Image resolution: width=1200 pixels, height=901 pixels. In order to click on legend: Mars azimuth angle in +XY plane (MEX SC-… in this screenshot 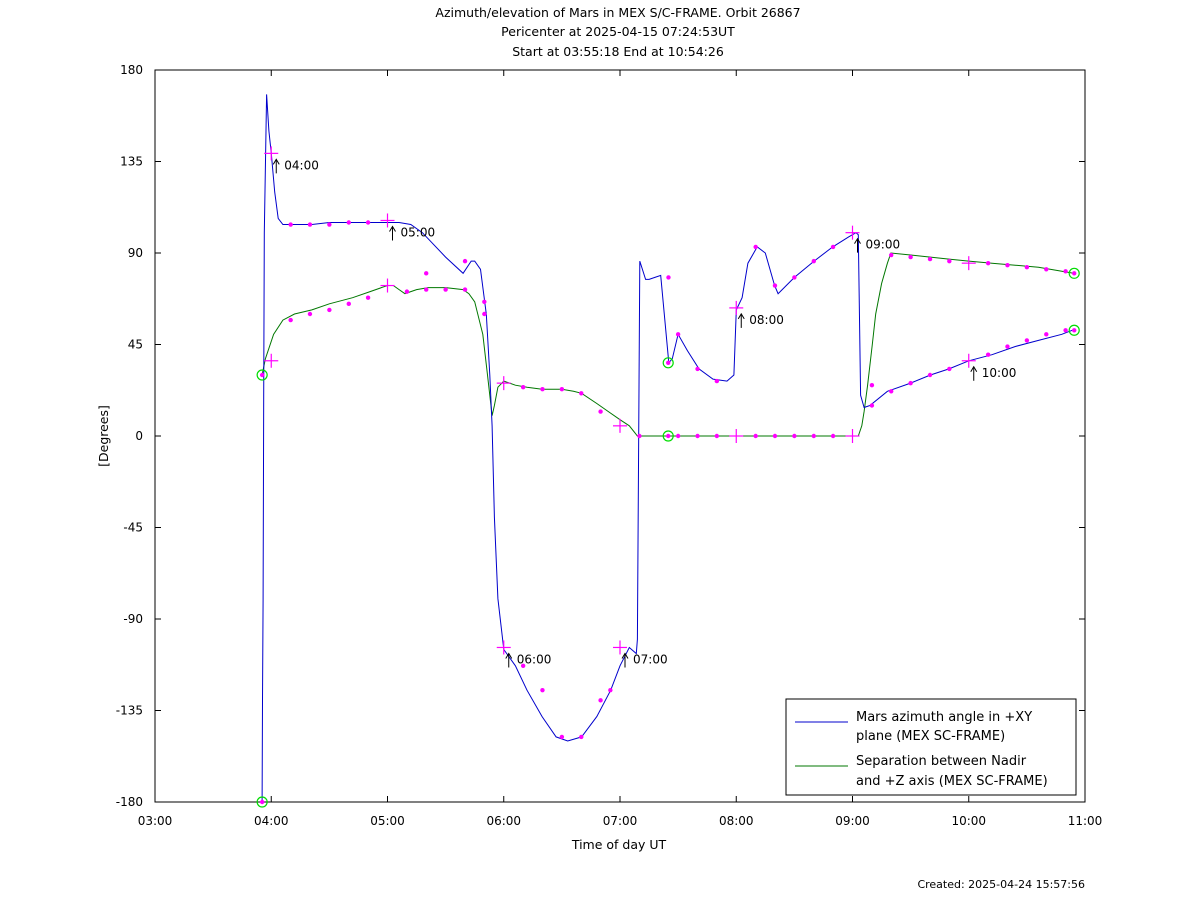, I will do `click(931, 747)`.